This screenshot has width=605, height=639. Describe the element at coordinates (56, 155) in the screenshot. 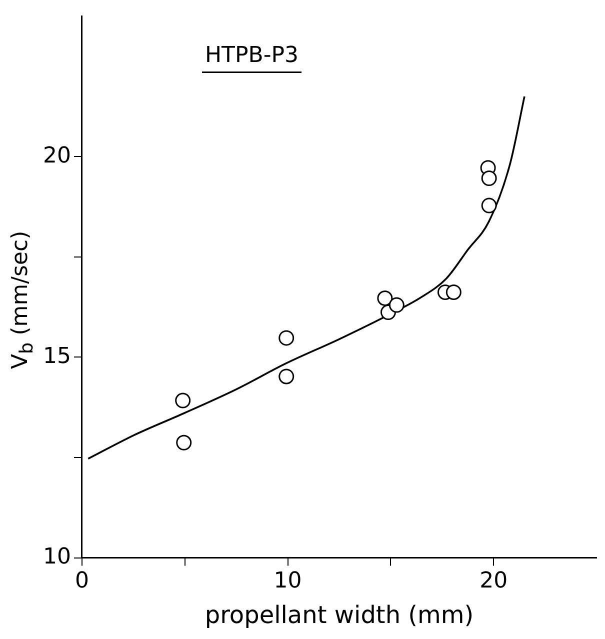

I see `y-tick-label: 20` at that location.